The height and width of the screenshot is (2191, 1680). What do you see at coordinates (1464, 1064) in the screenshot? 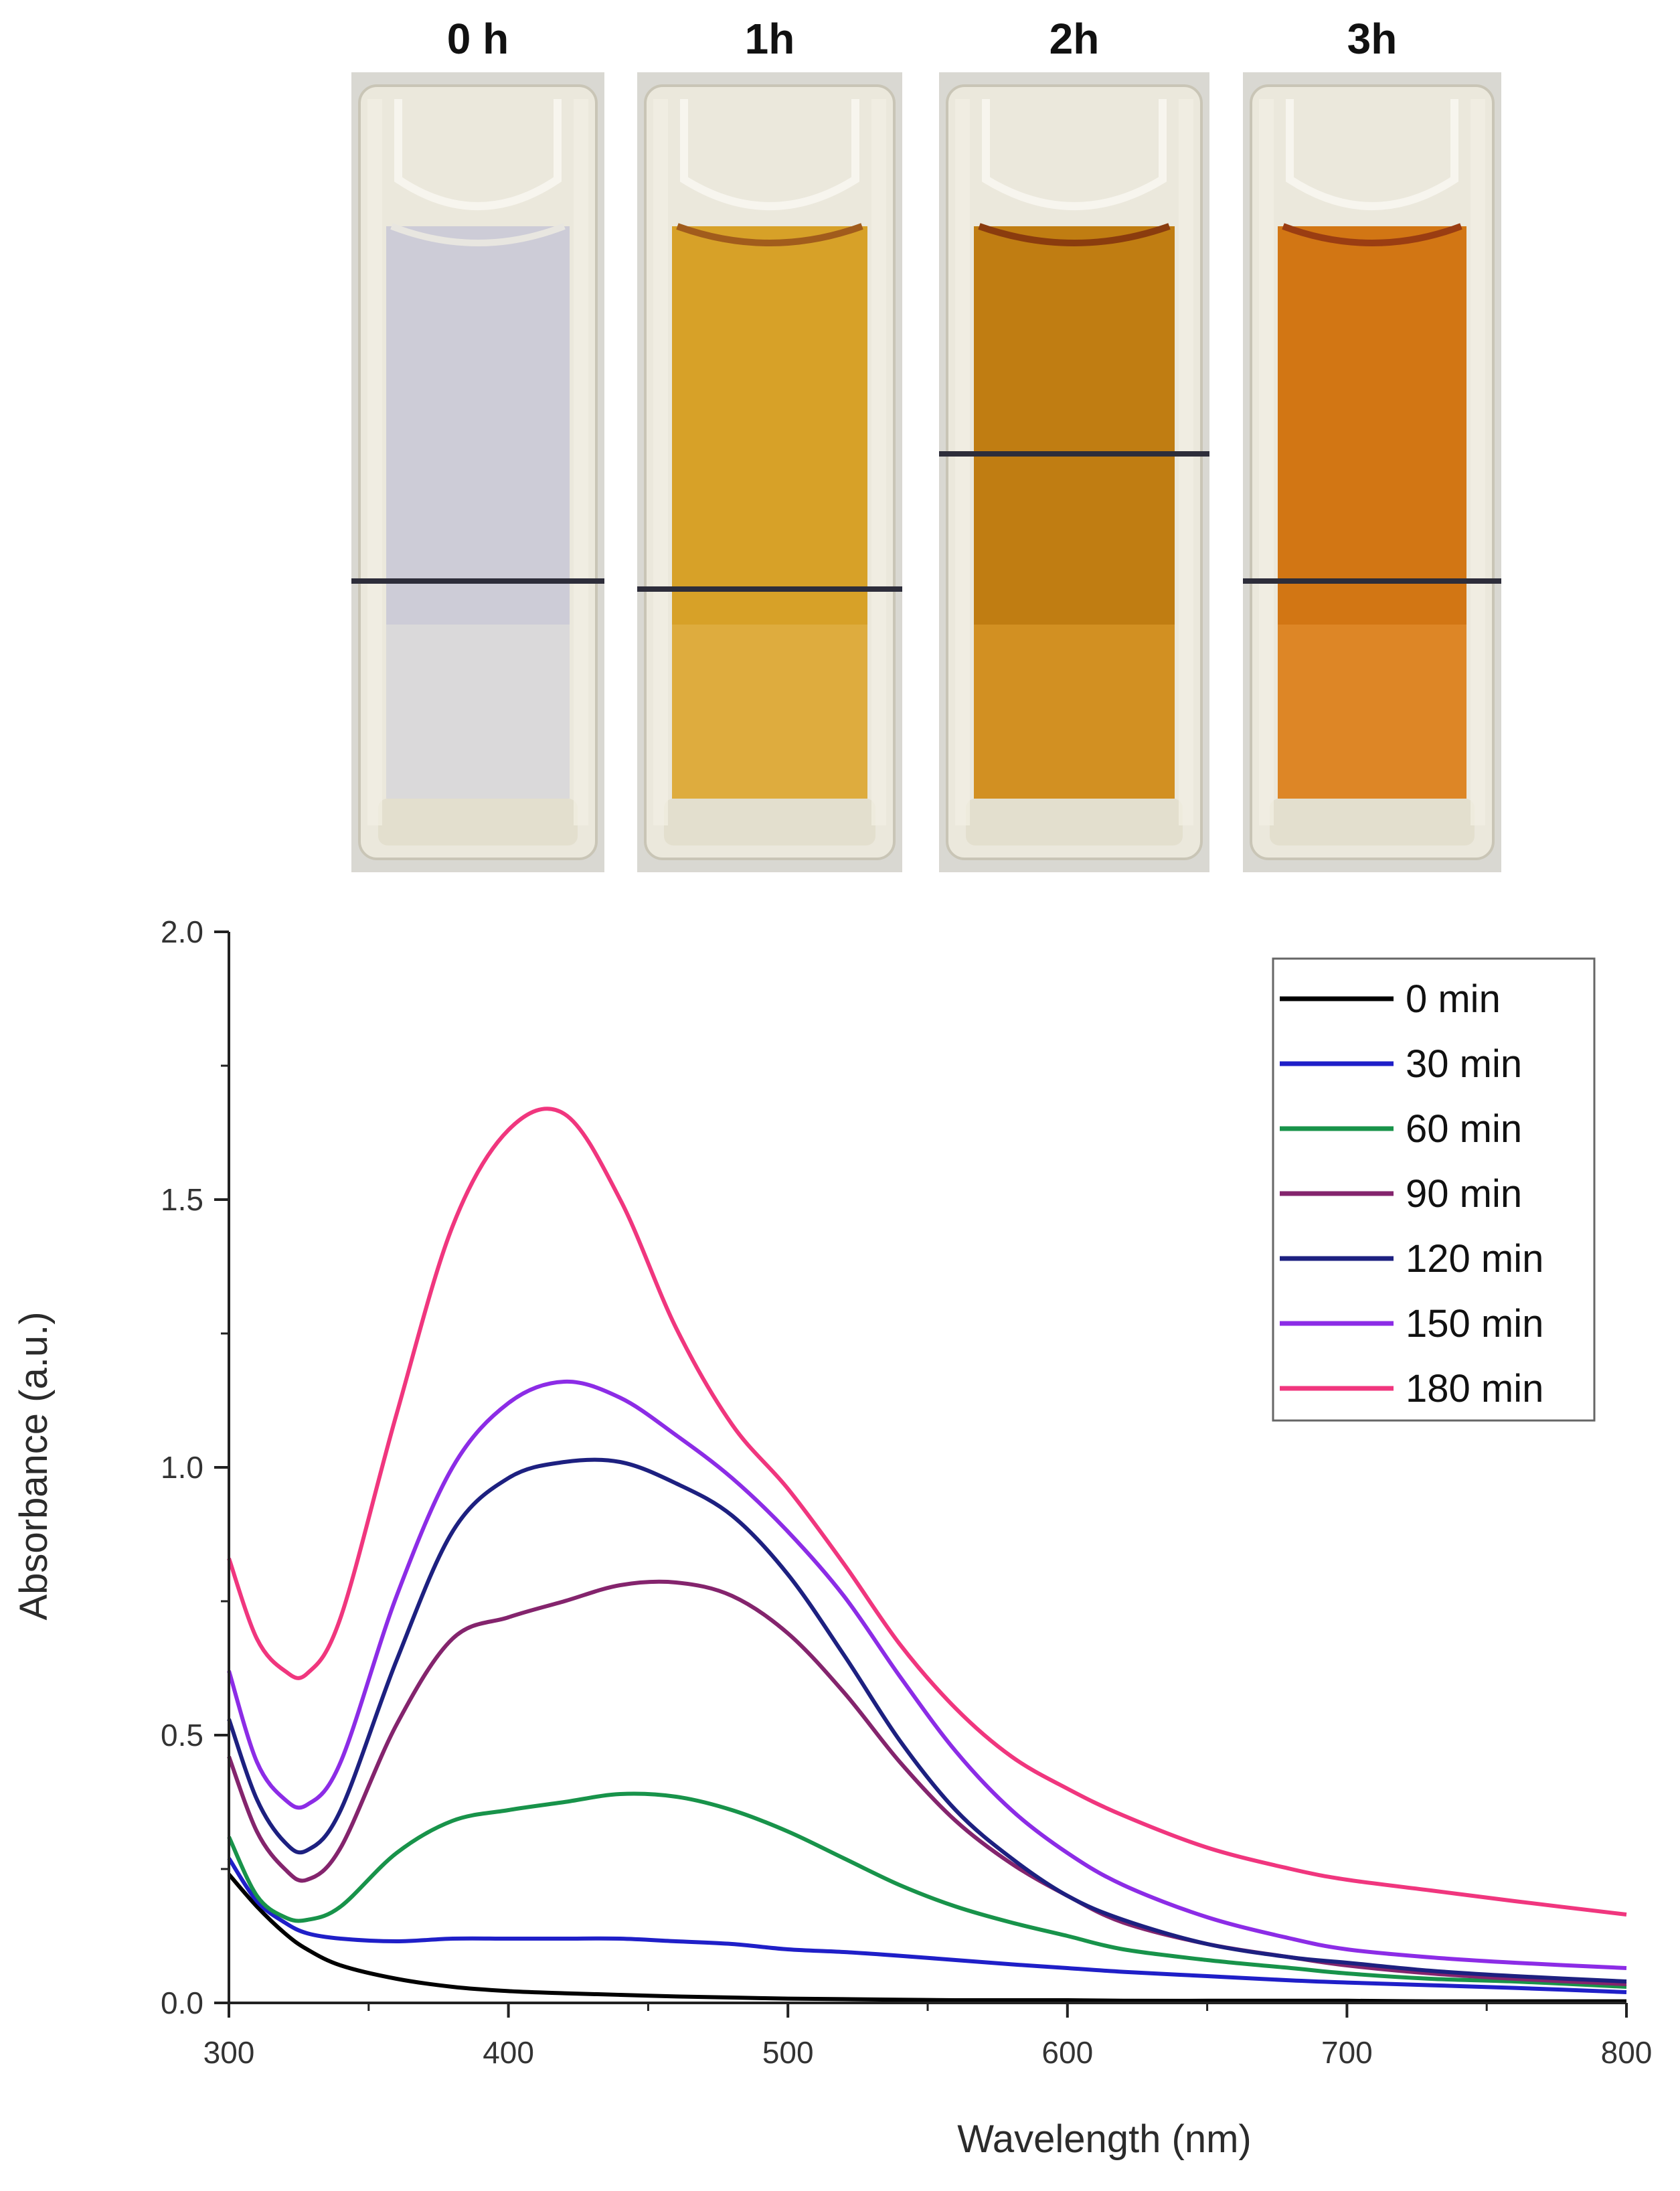
I see `legend-label: 30 min` at bounding box center [1464, 1064].